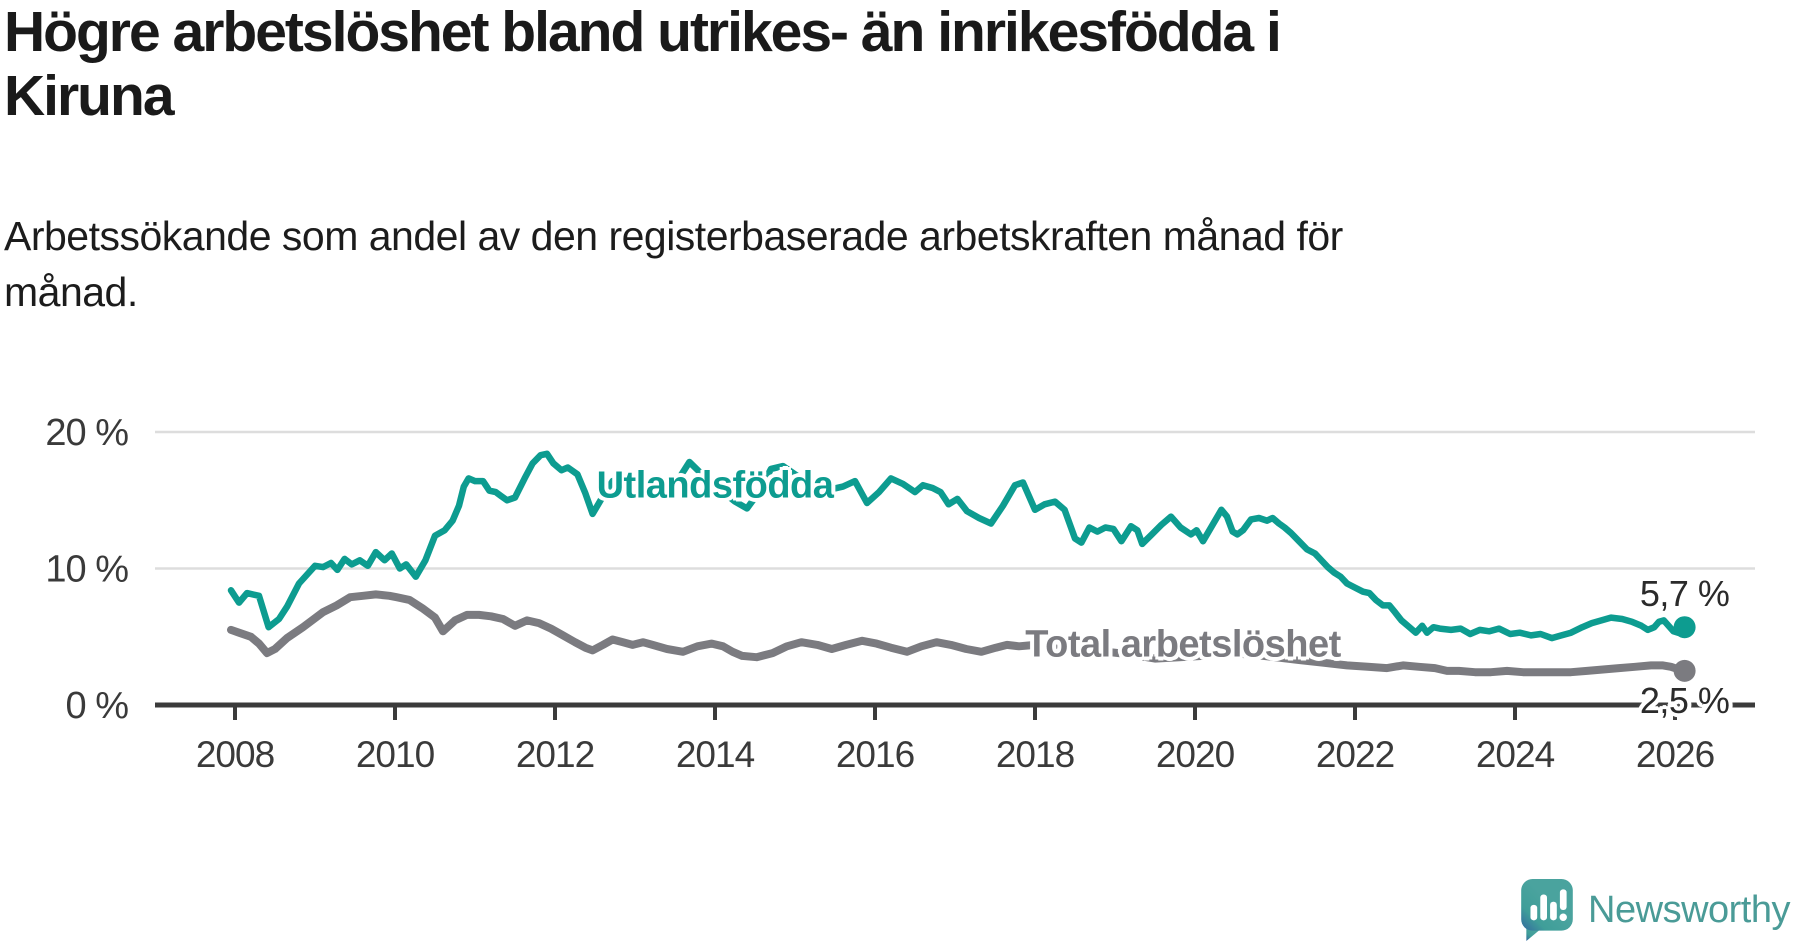 The height and width of the screenshot is (948, 1800). What do you see at coordinates (395, 754) in the screenshot?
I see `x-tick-label-2010: 2010` at bounding box center [395, 754].